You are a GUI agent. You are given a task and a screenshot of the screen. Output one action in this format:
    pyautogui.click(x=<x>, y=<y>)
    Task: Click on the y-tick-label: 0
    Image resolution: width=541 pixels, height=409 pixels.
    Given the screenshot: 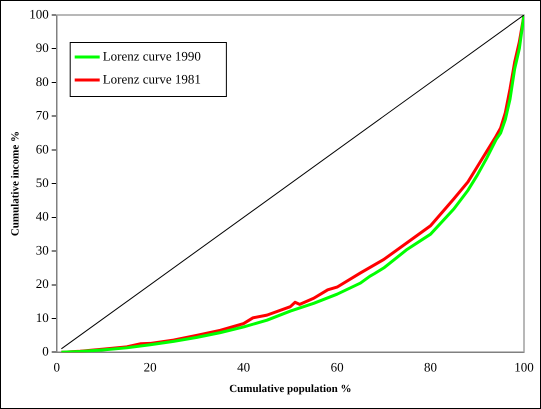 What is the action you would take?
    pyautogui.click(x=45, y=351)
    